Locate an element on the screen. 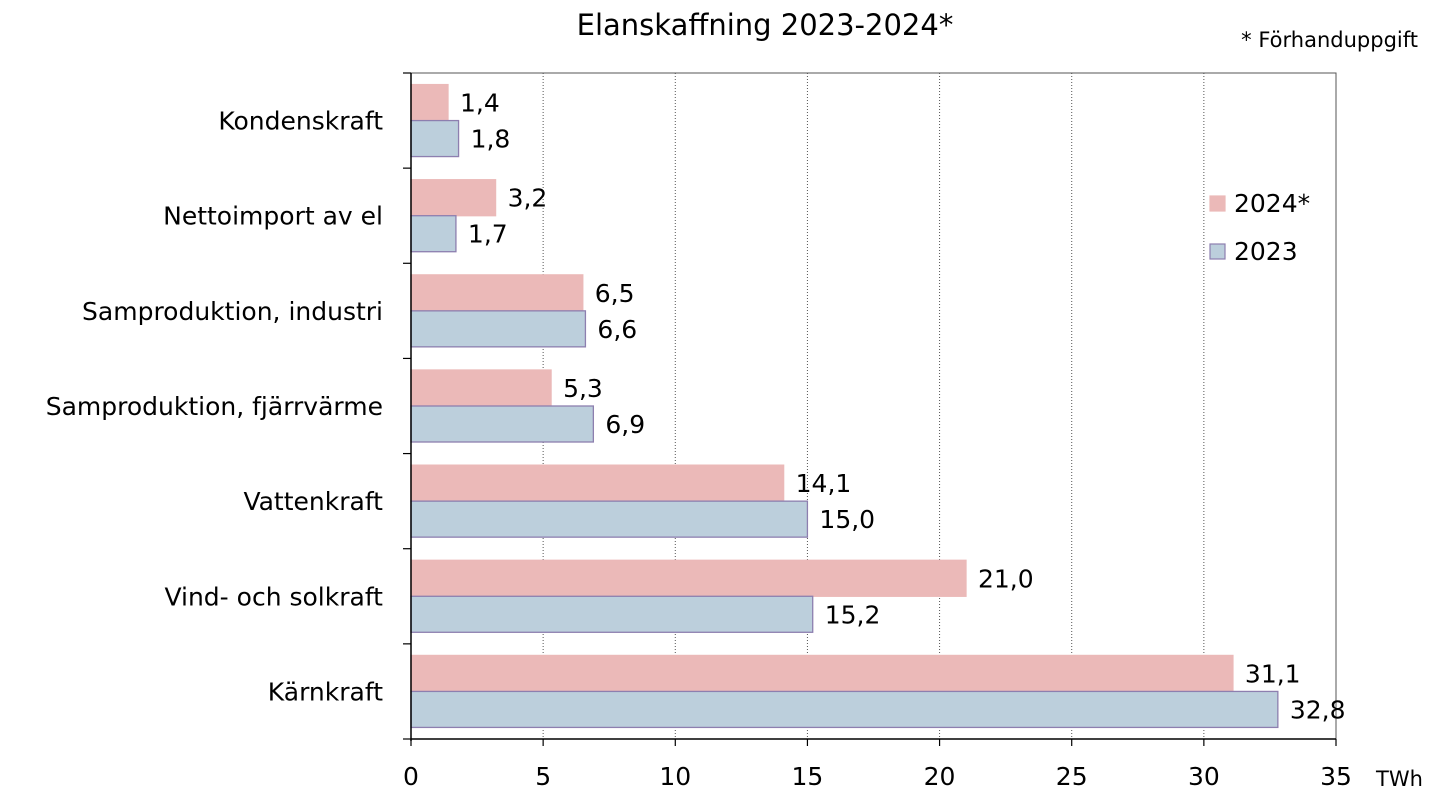 The image size is (1434, 792). x-tick-label: 15 is located at coordinates (808, 776).